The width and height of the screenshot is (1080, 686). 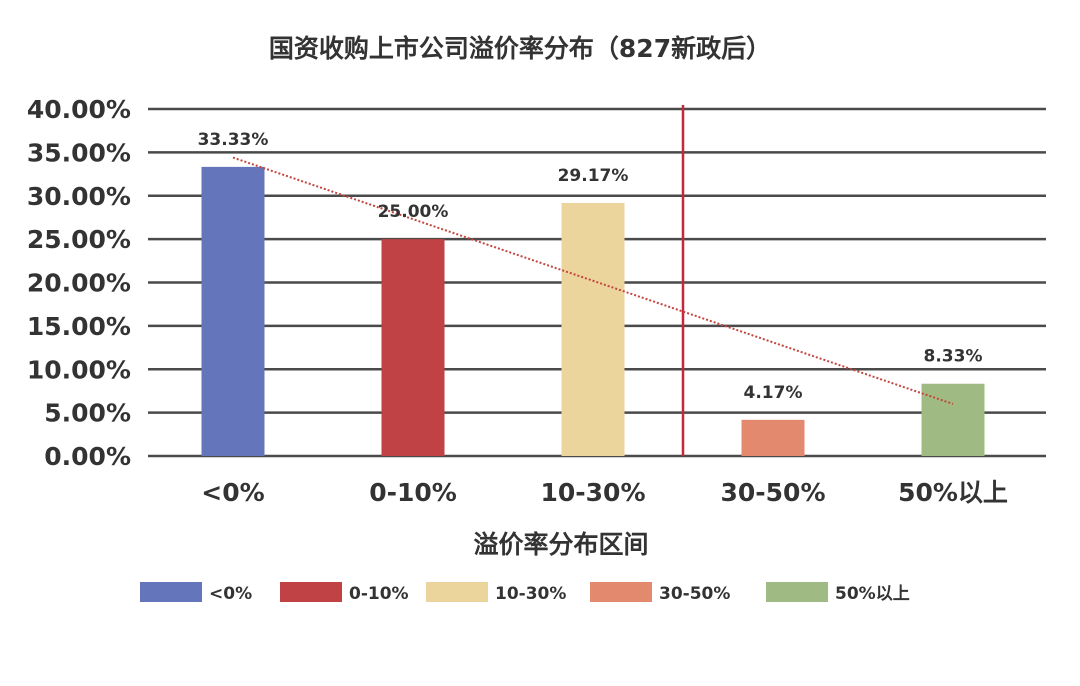 What do you see at coordinates (413, 212) in the screenshot?
I see `data-label: 25.00%` at bounding box center [413, 212].